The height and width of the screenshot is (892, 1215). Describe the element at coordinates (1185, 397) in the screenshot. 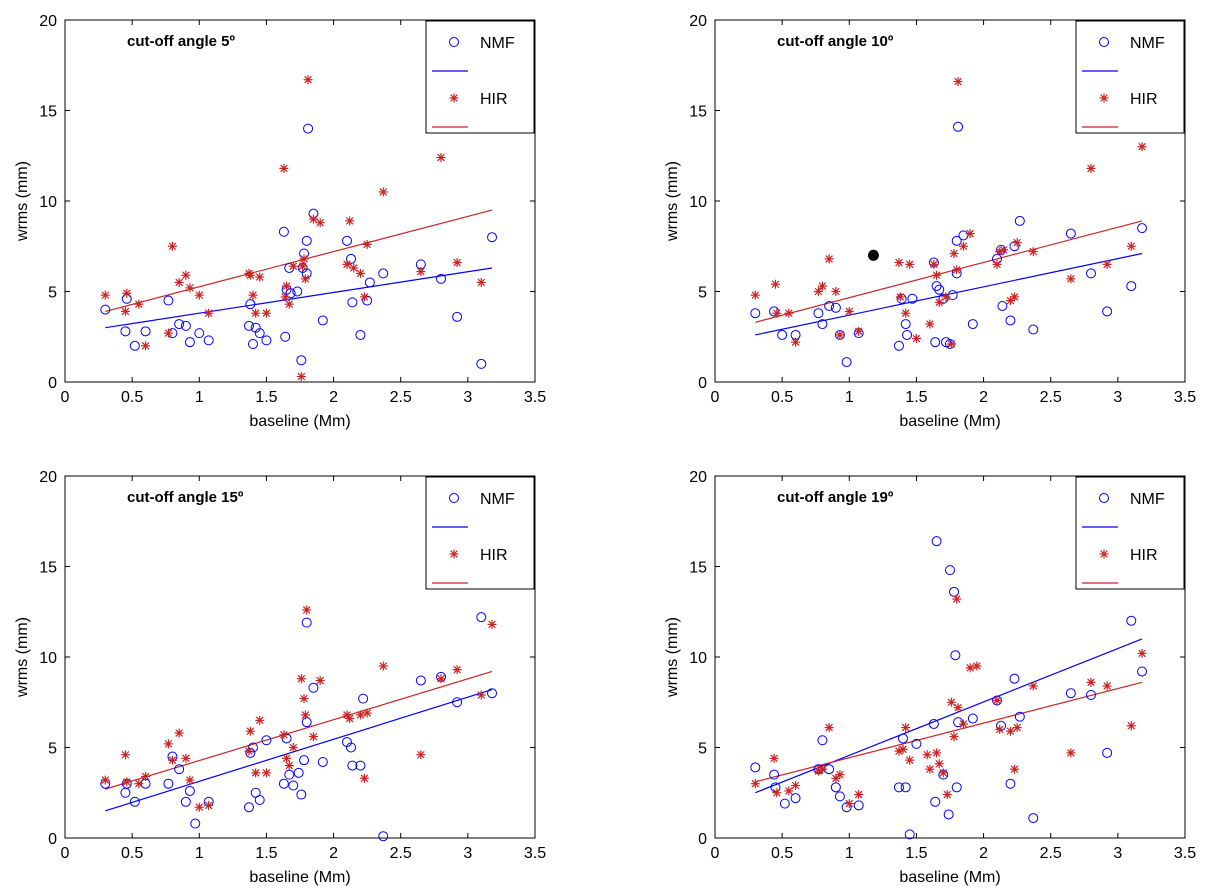

I see `x-tick-label: 3.5` at that location.